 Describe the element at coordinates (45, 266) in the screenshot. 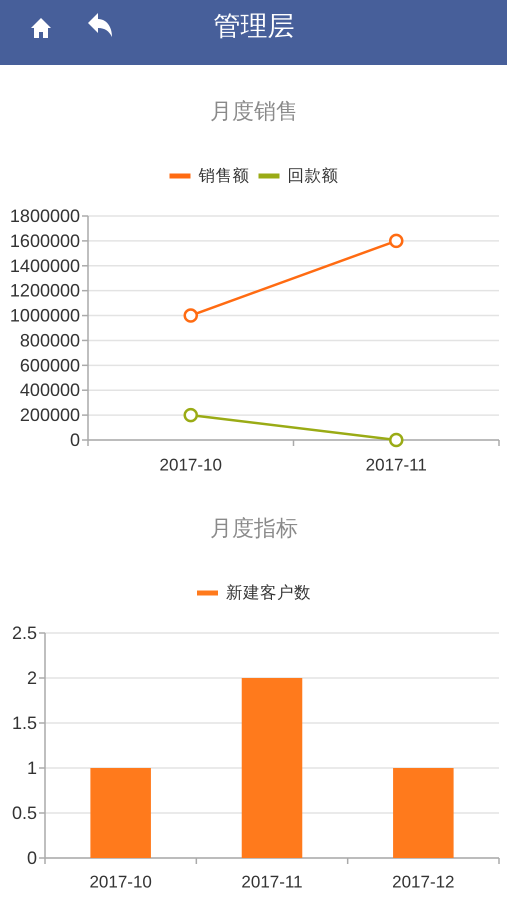

I see `y-tick-label: 1400000` at that location.